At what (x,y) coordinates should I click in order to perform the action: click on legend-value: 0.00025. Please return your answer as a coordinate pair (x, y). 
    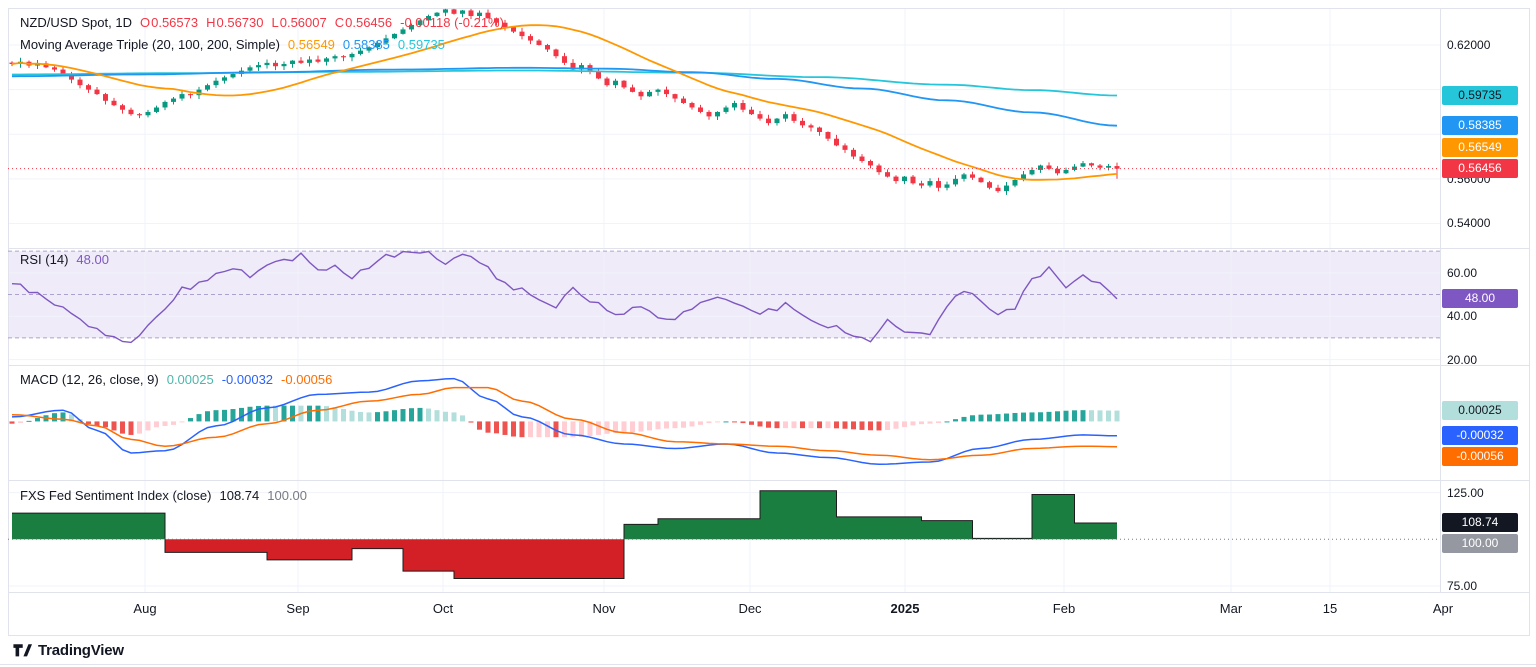
    Looking at the image, I should click on (190, 379).